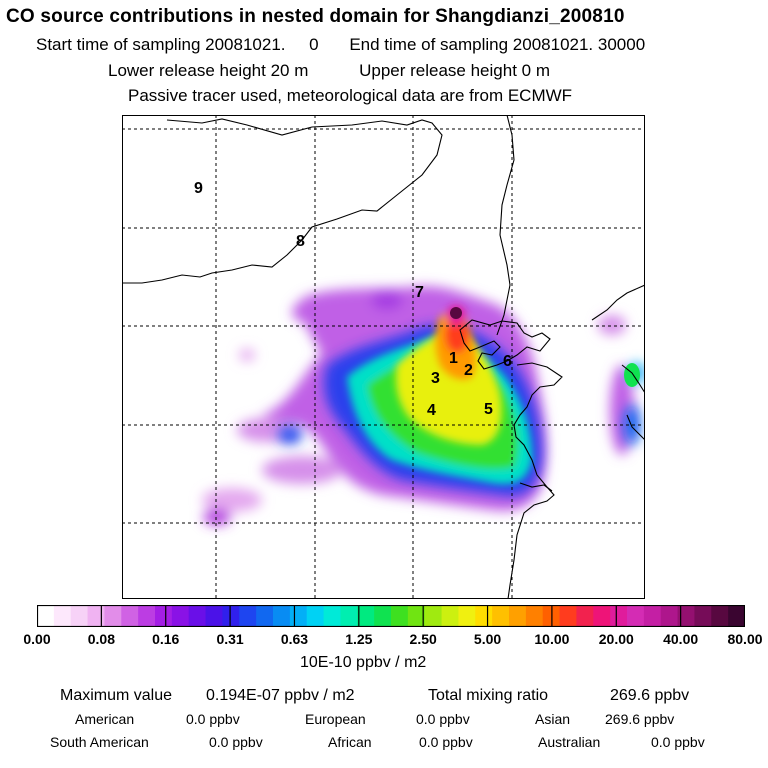 The height and width of the screenshot is (768, 768). What do you see at coordinates (681, 639) in the screenshot?
I see `colorbar-tick-label: 40.00` at bounding box center [681, 639].